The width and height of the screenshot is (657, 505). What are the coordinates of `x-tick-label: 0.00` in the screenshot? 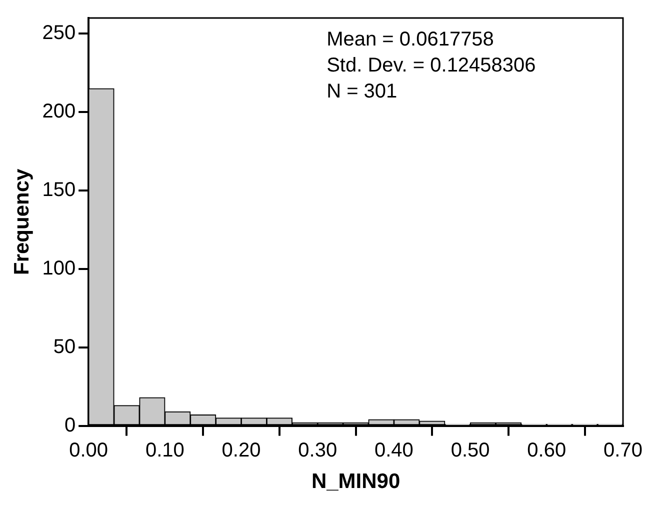 It's located at (88, 450).